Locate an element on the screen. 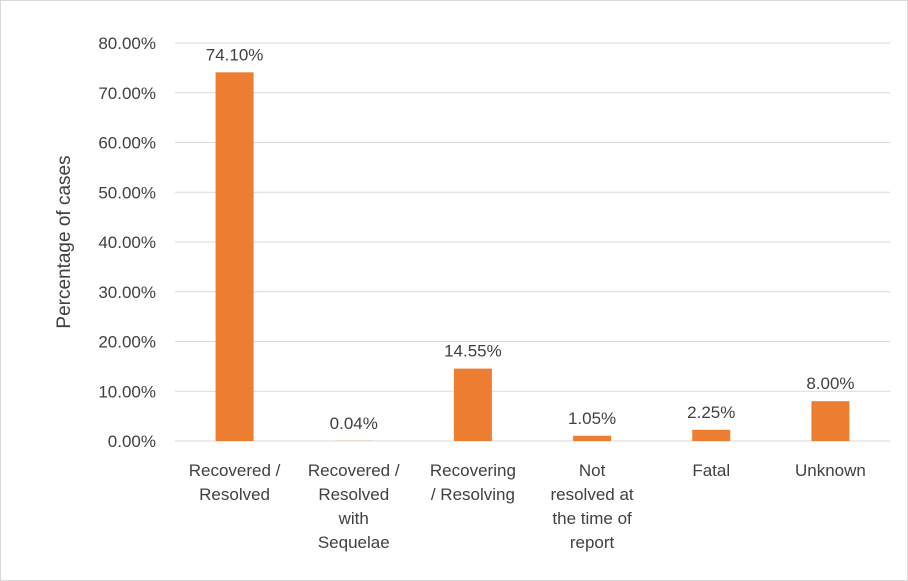 The image size is (908, 581). category-label: Unknown is located at coordinates (830, 470).